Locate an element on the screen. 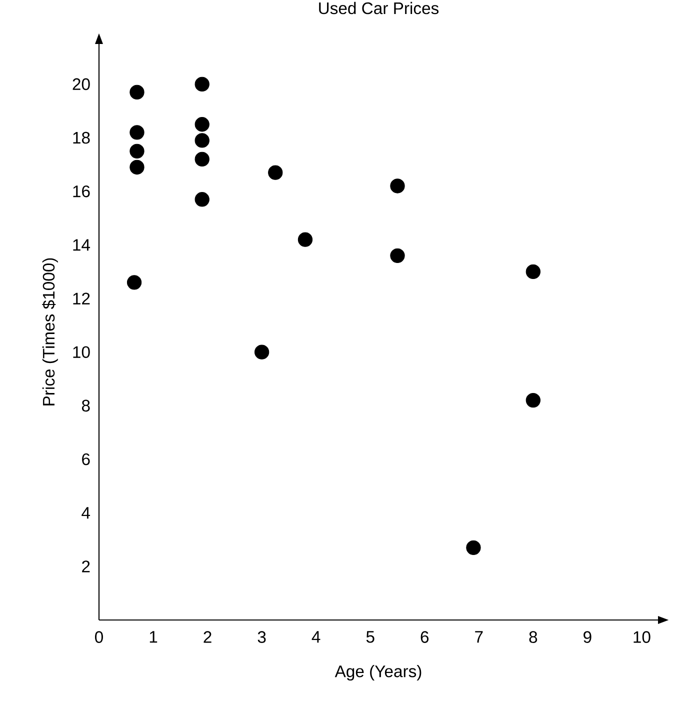  y-tick-label: 20 is located at coordinates (81, 84).